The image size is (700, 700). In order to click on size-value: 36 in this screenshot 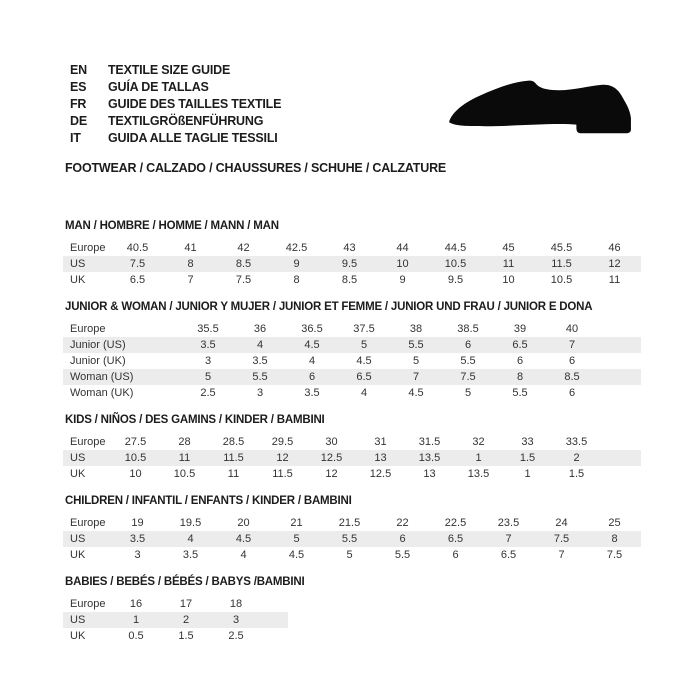, I will do `click(260, 329)`.